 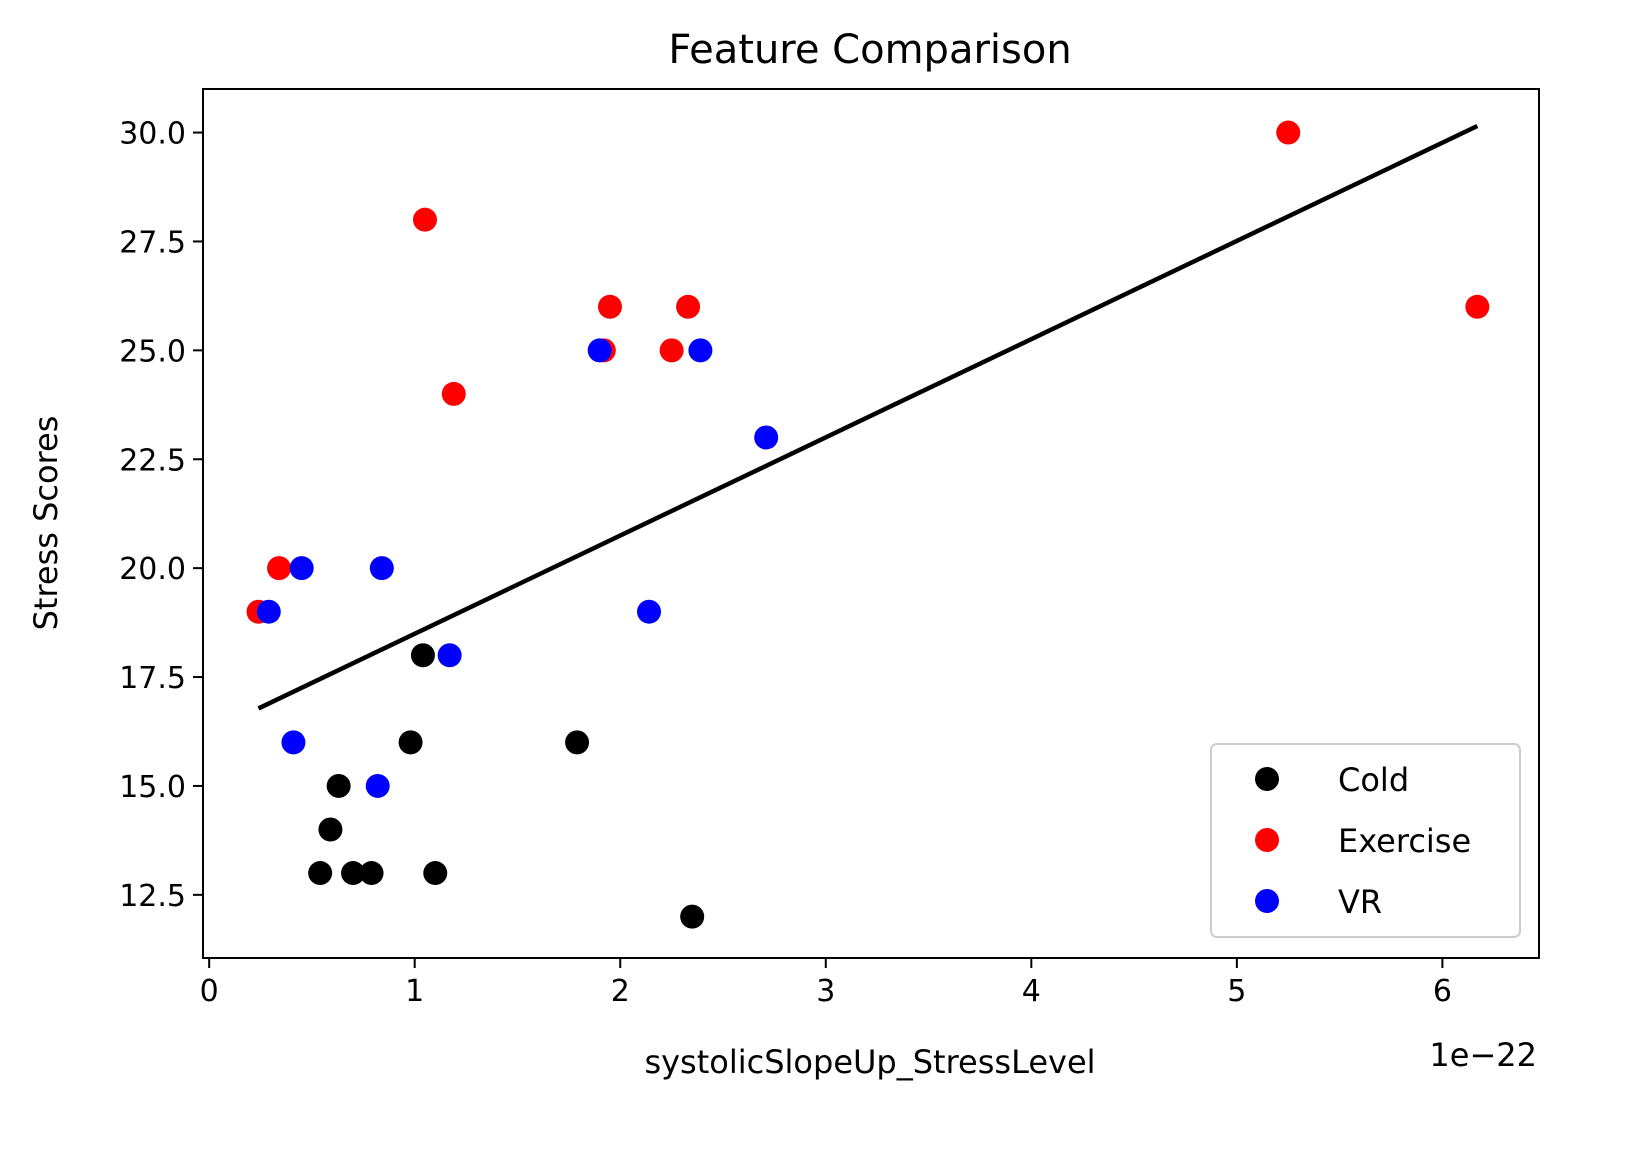 What do you see at coordinates (414, 991) in the screenshot?
I see `x-tick-label: 1` at bounding box center [414, 991].